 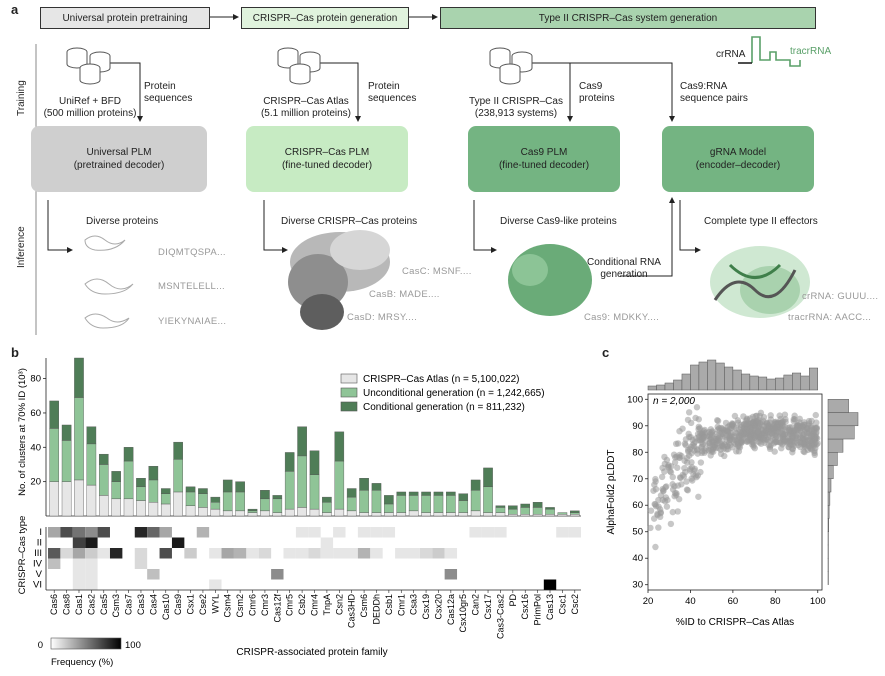 What do you see at coordinates (637, 558) in the screenshot?
I see `scatter-y-tick-label: 40` at bounding box center [637, 558].